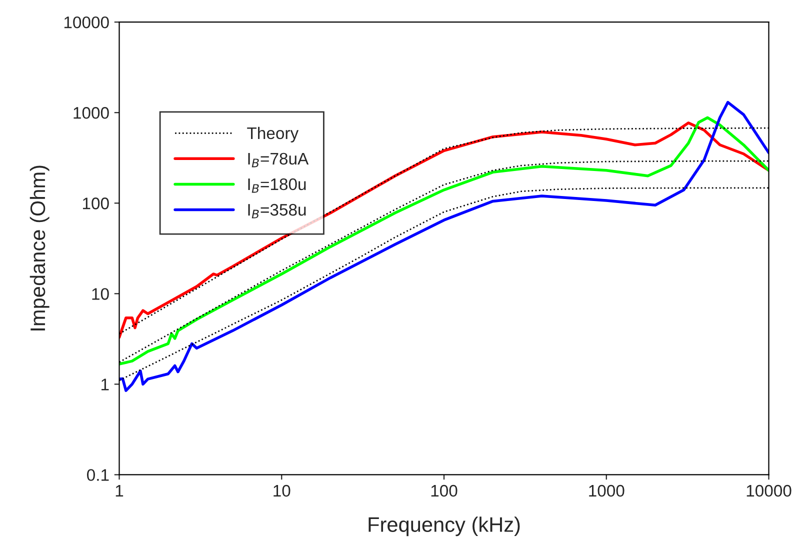  I want to click on x-tick-label: 100, so click(444, 490).